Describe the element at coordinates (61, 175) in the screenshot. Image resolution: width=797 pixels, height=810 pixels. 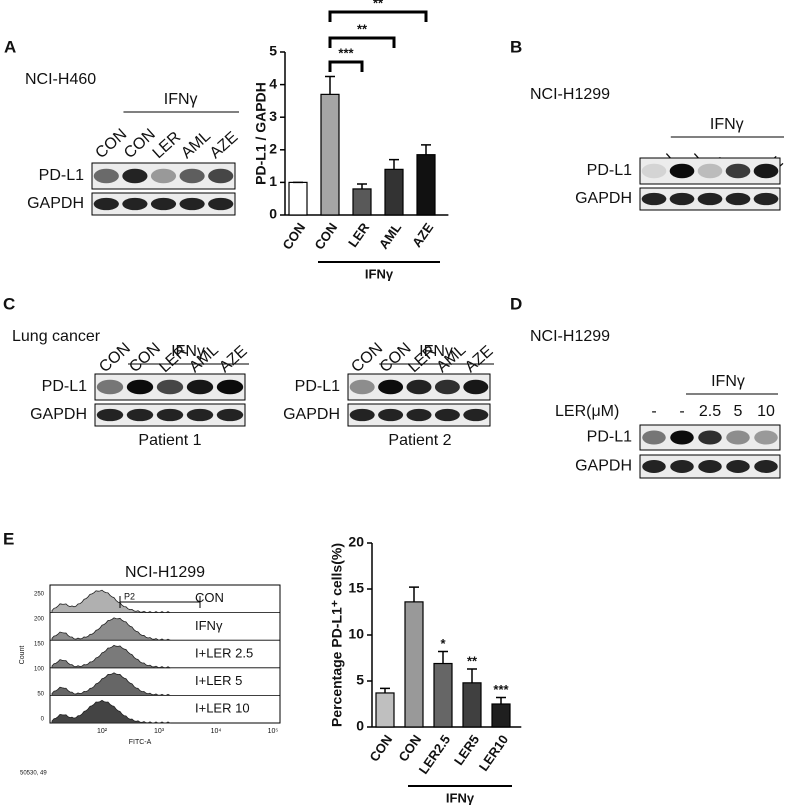
I see `row-label: PD-L1` at that location.